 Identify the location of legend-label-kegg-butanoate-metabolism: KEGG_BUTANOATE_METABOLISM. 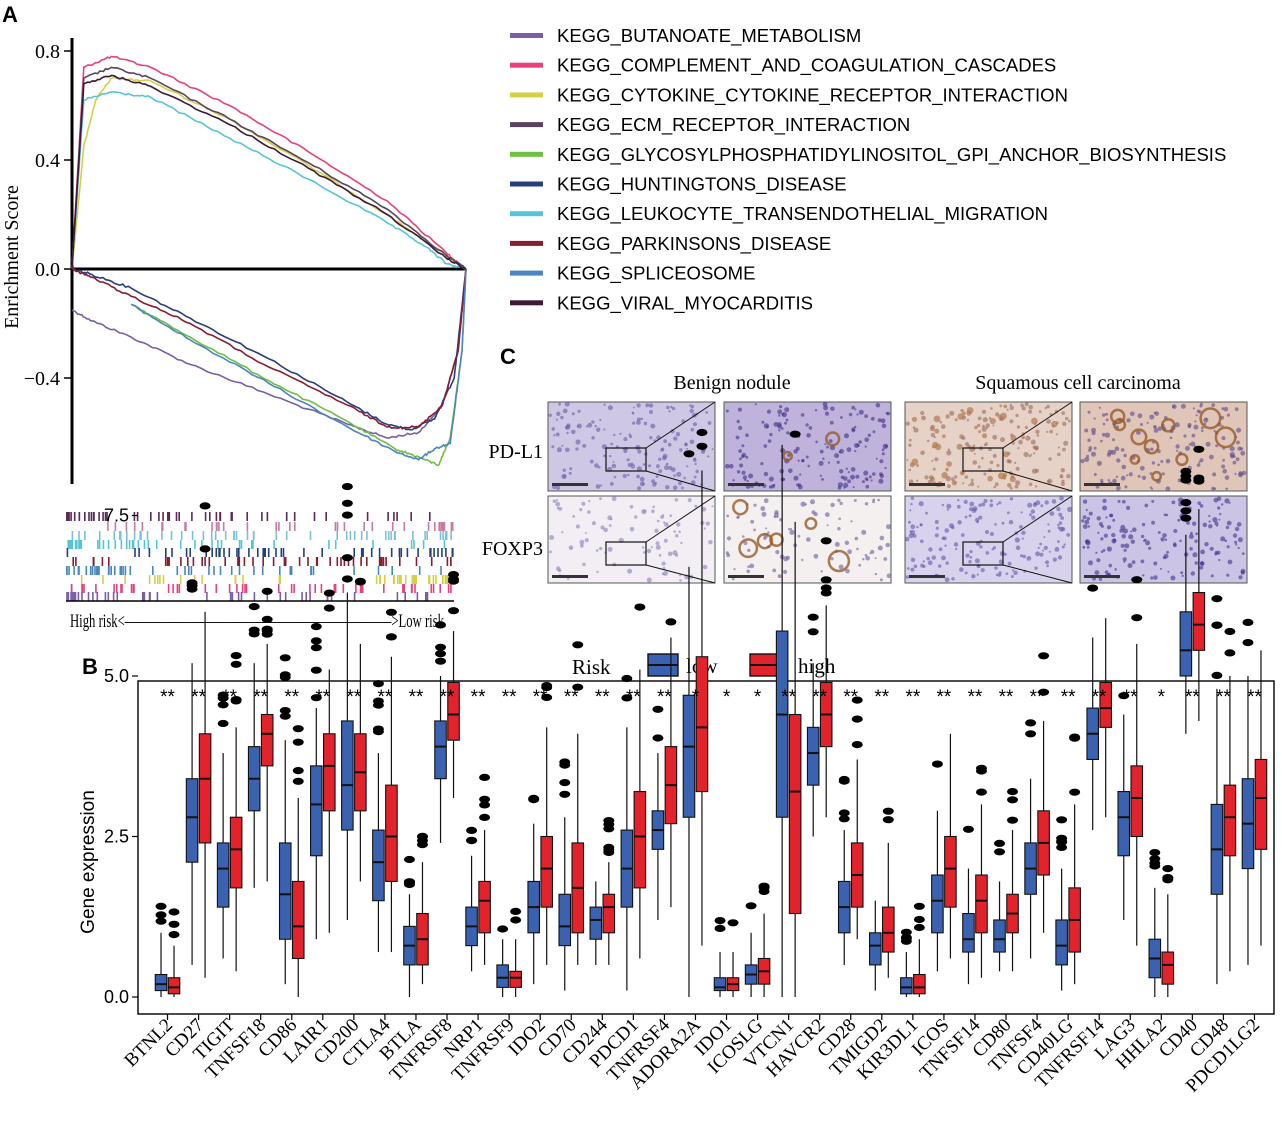
(709, 36).